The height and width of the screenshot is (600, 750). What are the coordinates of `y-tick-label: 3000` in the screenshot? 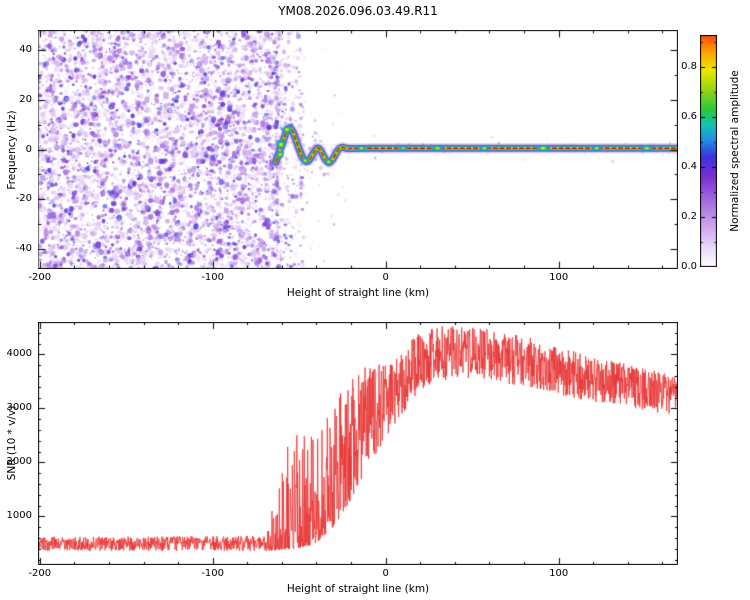 It's located at (19, 408).